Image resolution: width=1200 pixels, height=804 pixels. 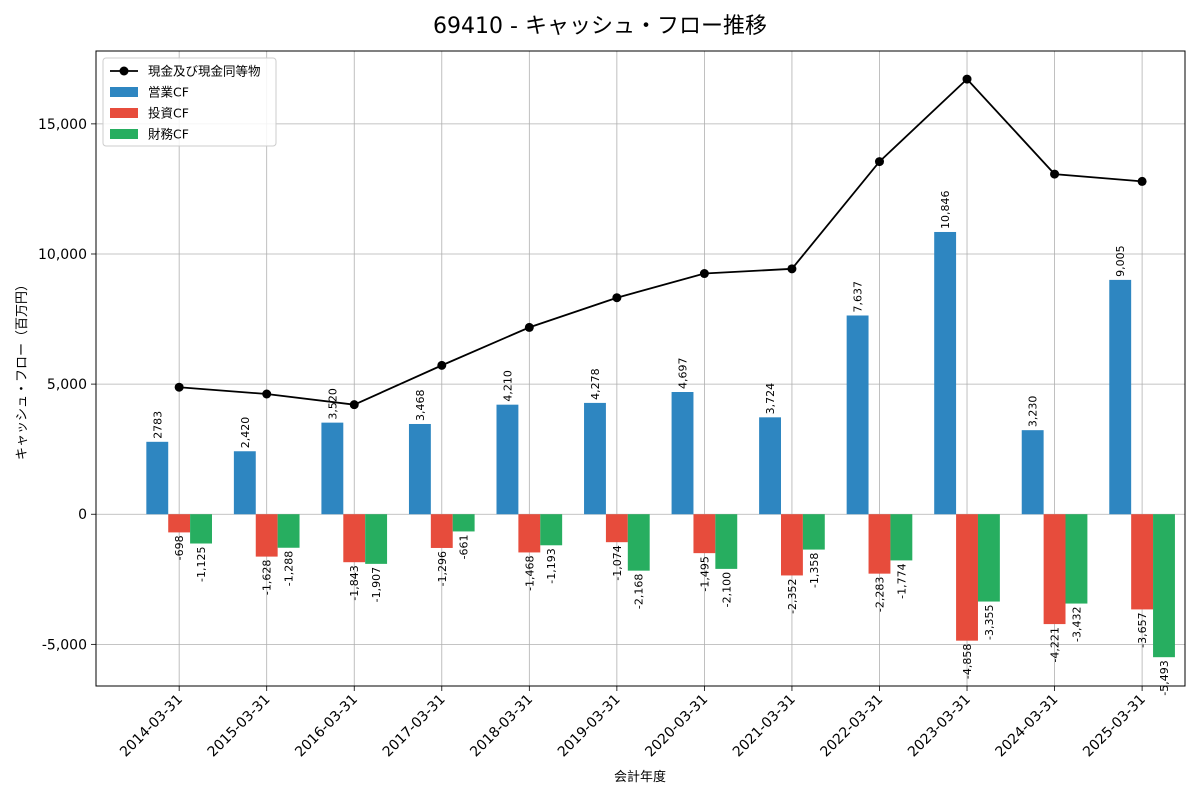 What do you see at coordinates (1114, 726) in the screenshot?
I see `x-tick-label: 2025-03-31` at bounding box center [1114, 726].